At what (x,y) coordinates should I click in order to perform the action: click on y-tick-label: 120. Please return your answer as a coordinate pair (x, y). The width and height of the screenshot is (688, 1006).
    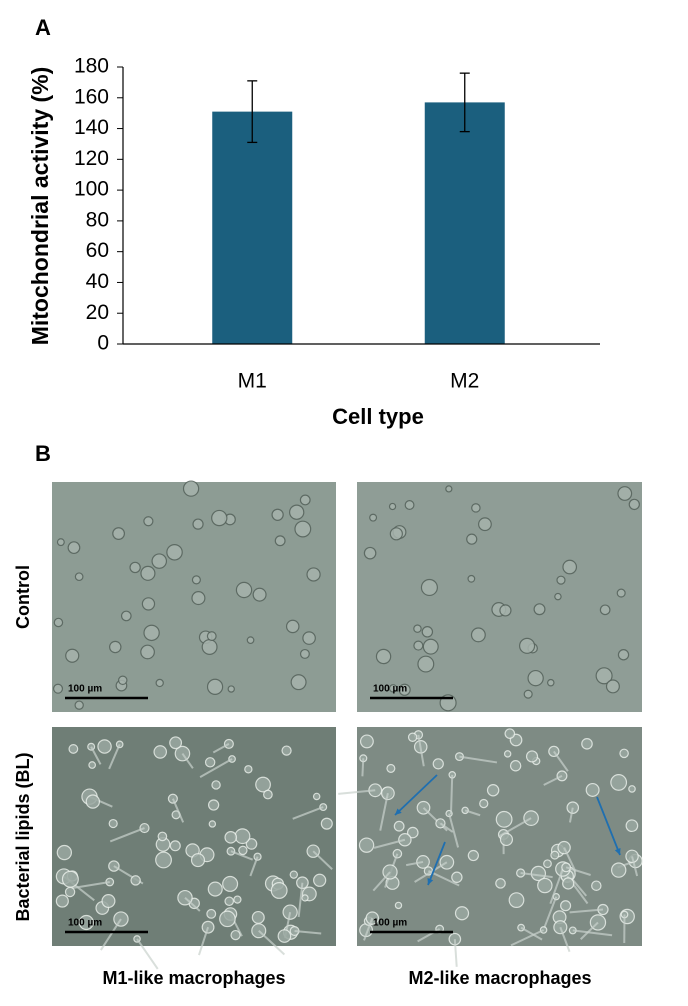
    Looking at the image, I should click on (91, 158).